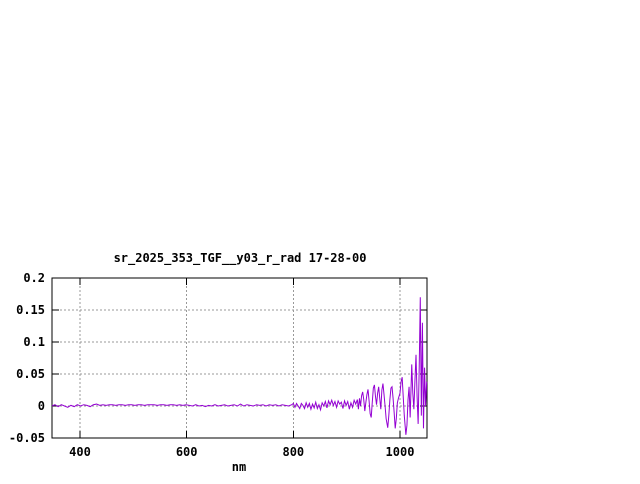  What do you see at coordinates (34, 278) in the screenshot?
I see `y-tick-label: 0.2` at bounding box center [34, 278].